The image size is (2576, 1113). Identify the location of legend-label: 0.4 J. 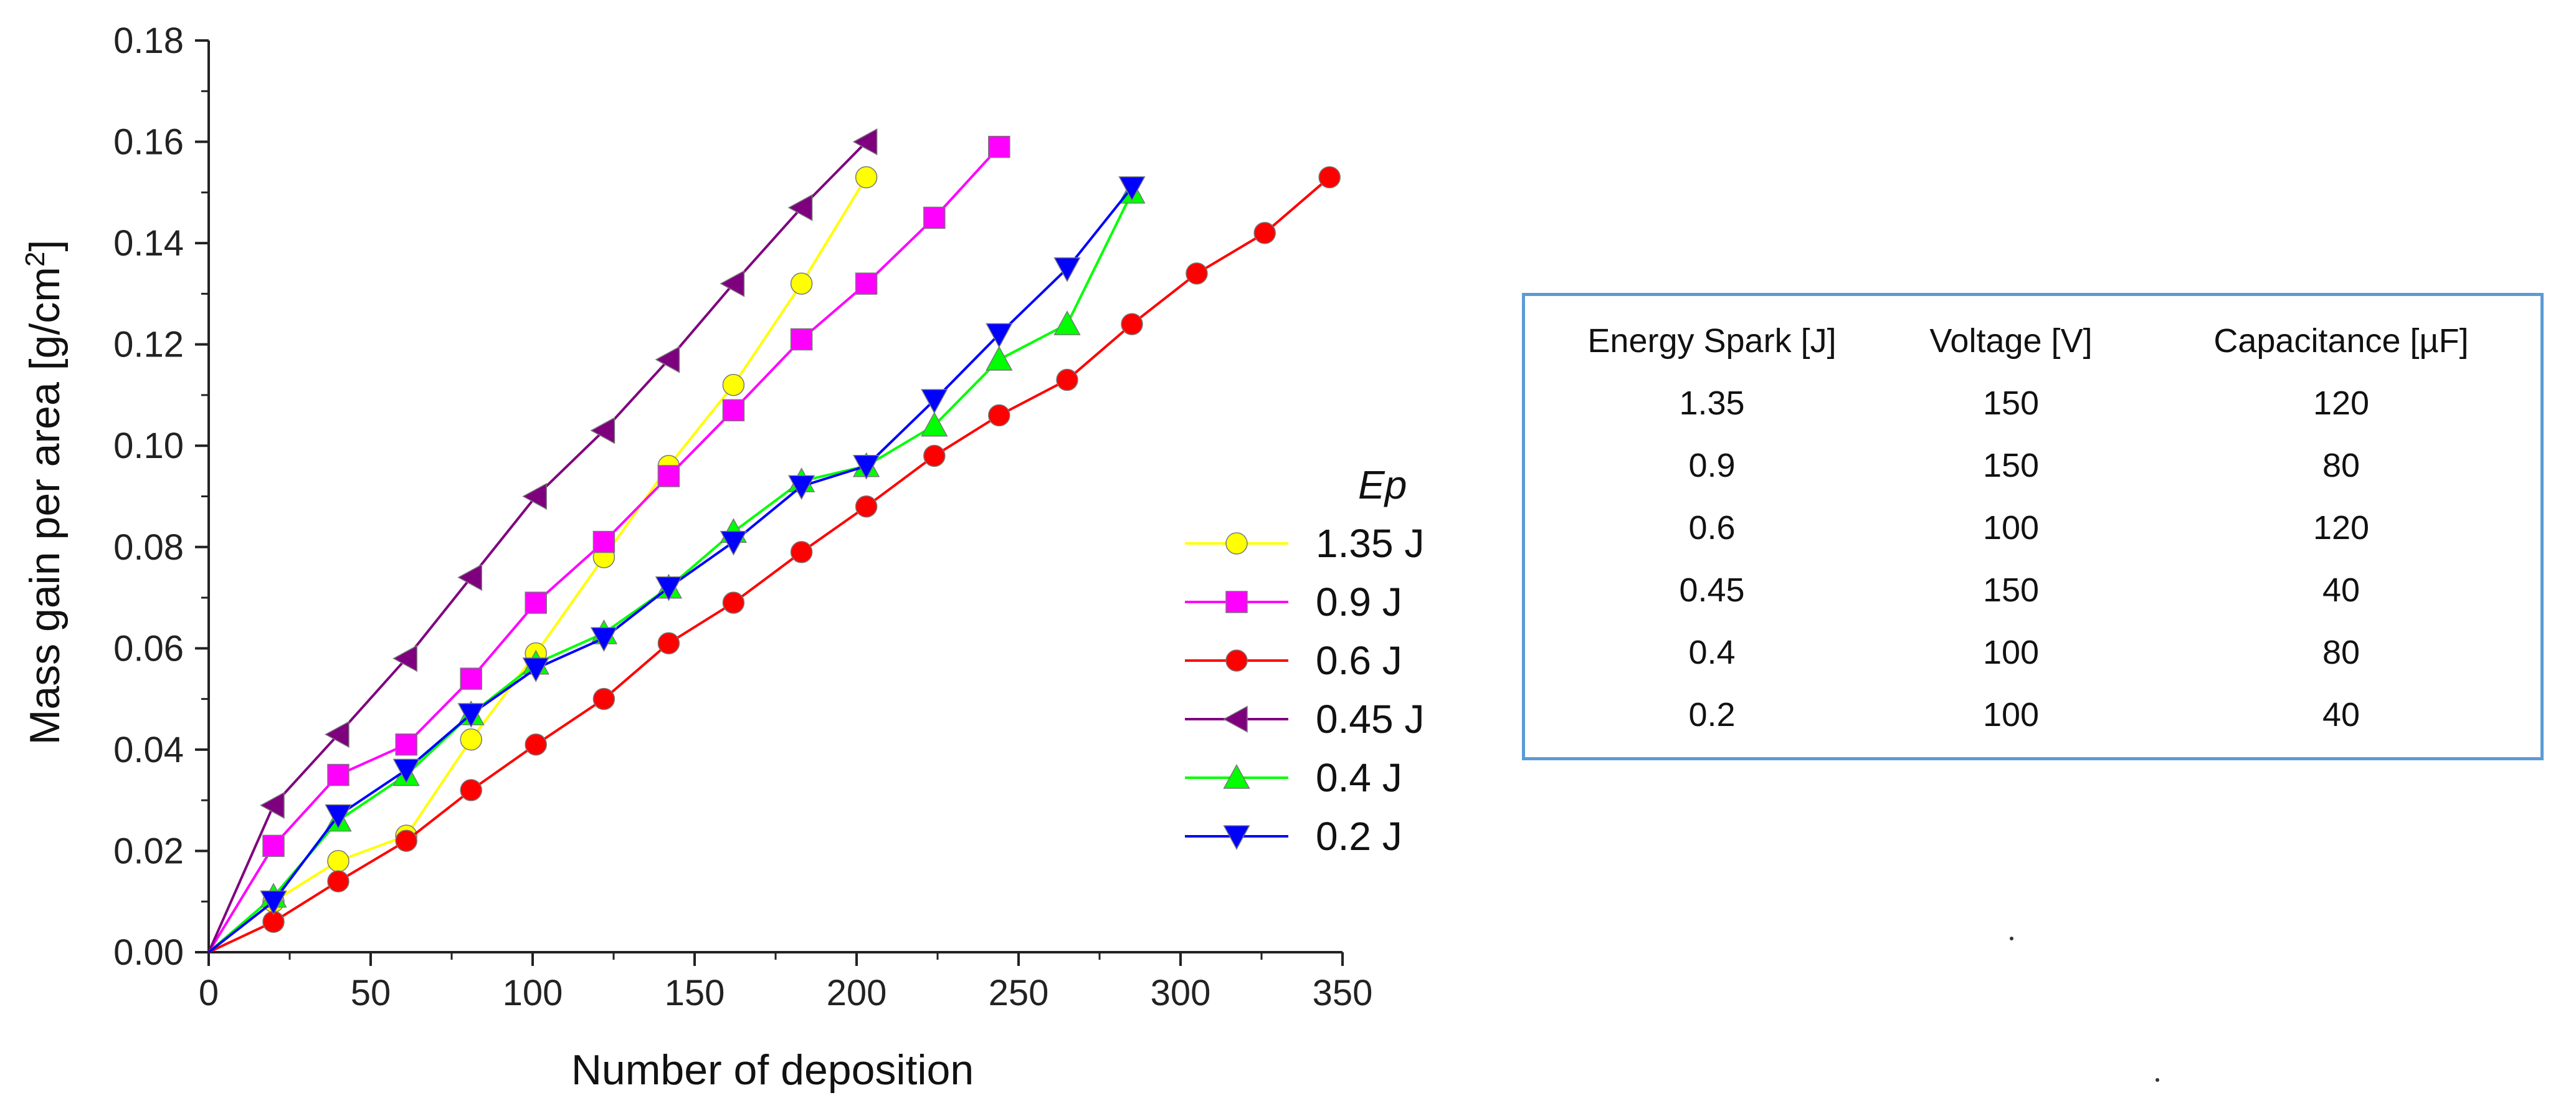
(1359, 777).